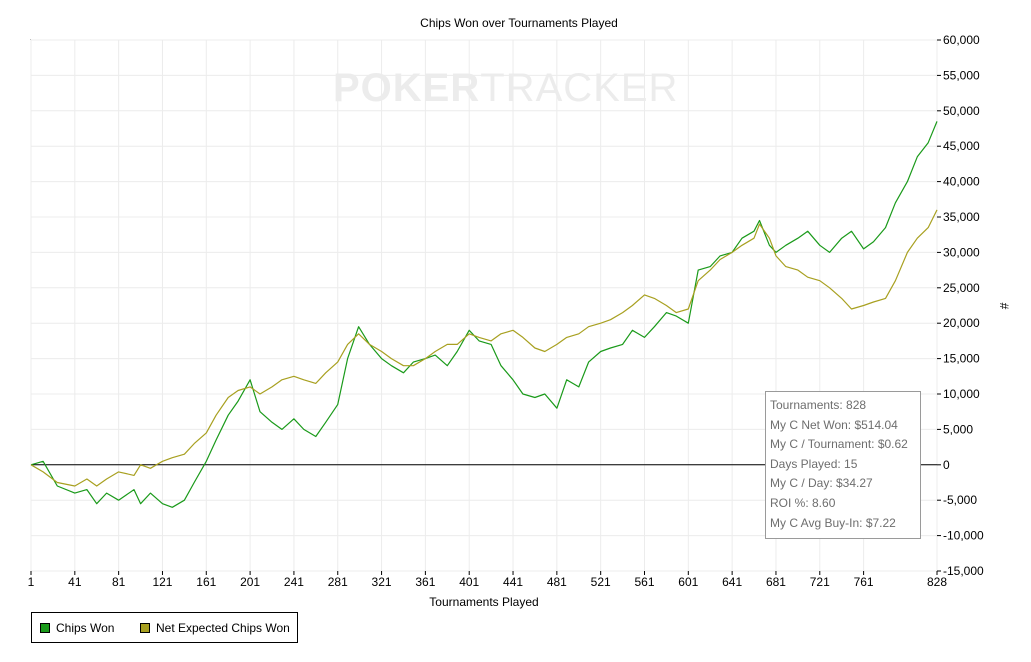 This screenshot has width=1031, height=662. Describe the element at coordinates (1004, 306) in the screenshot. I see `y-axis-label: #` at that location.